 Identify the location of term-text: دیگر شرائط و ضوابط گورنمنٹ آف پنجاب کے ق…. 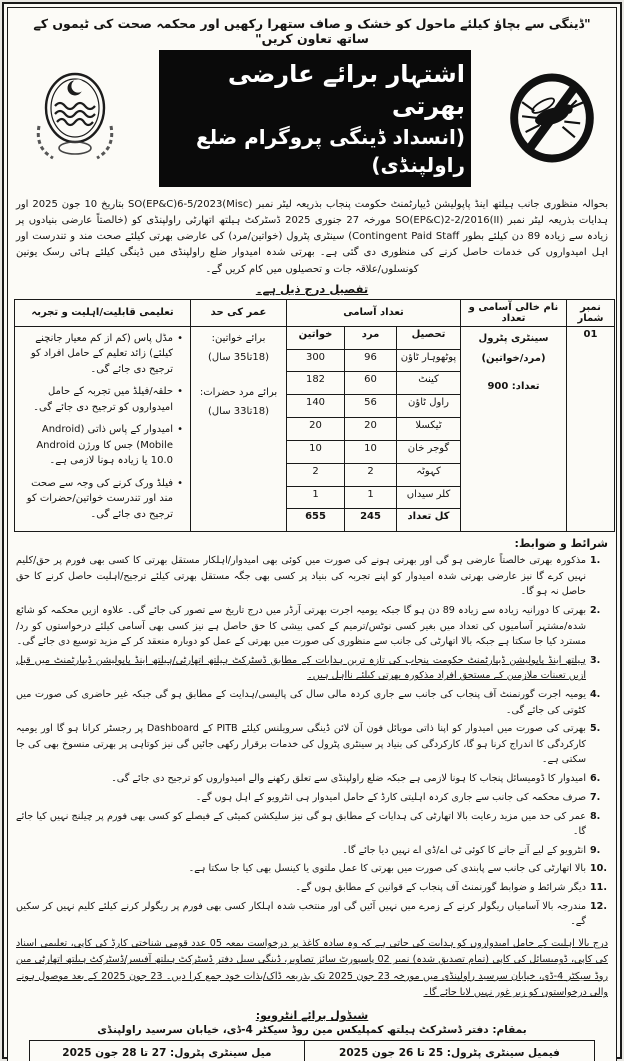
(440, 888).